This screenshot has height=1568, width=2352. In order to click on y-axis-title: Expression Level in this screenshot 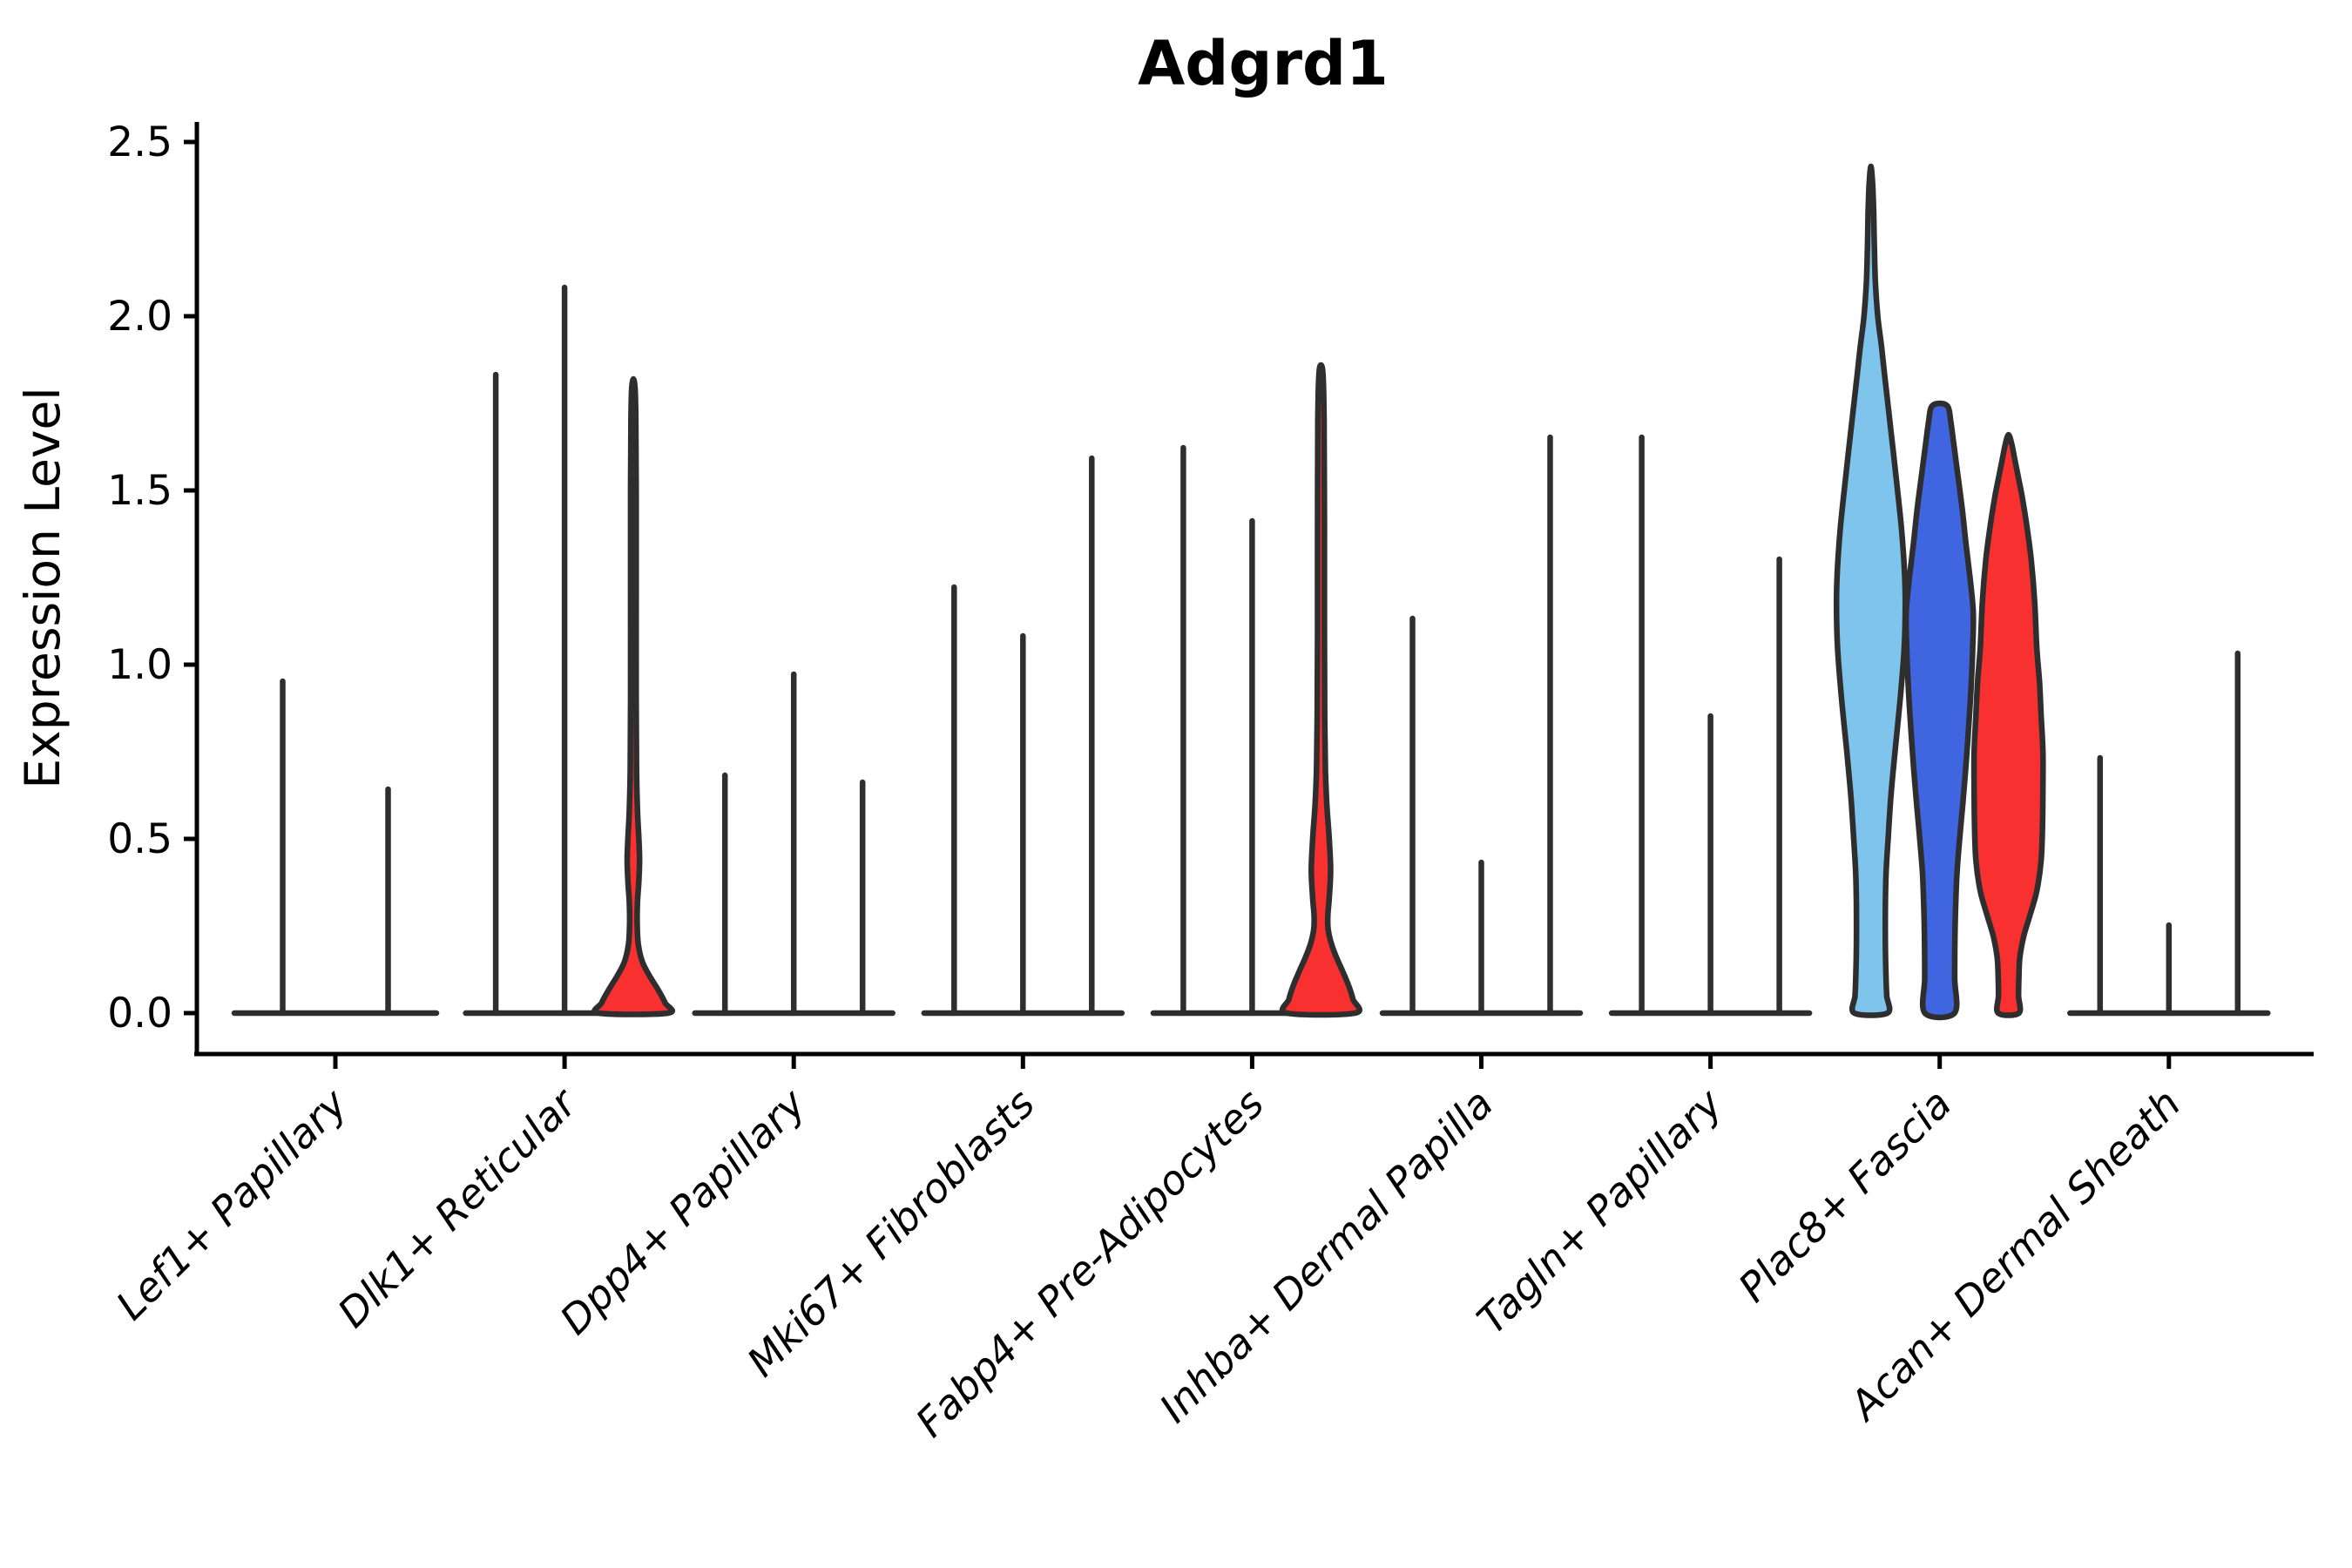, I will do `click(43, 587)`.